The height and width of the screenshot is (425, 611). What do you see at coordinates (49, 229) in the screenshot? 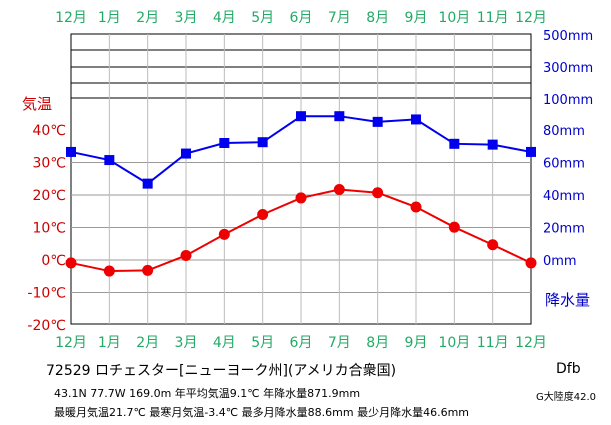
I see `temperature-tick-label: 10℃` at bounding box center [49, 229].